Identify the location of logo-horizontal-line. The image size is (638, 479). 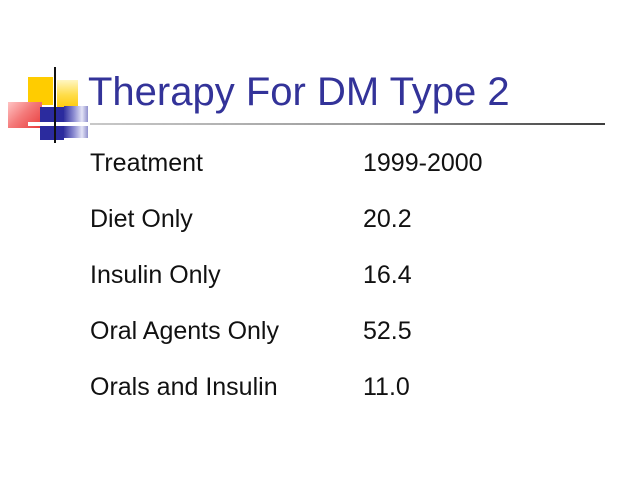
(59, 124).